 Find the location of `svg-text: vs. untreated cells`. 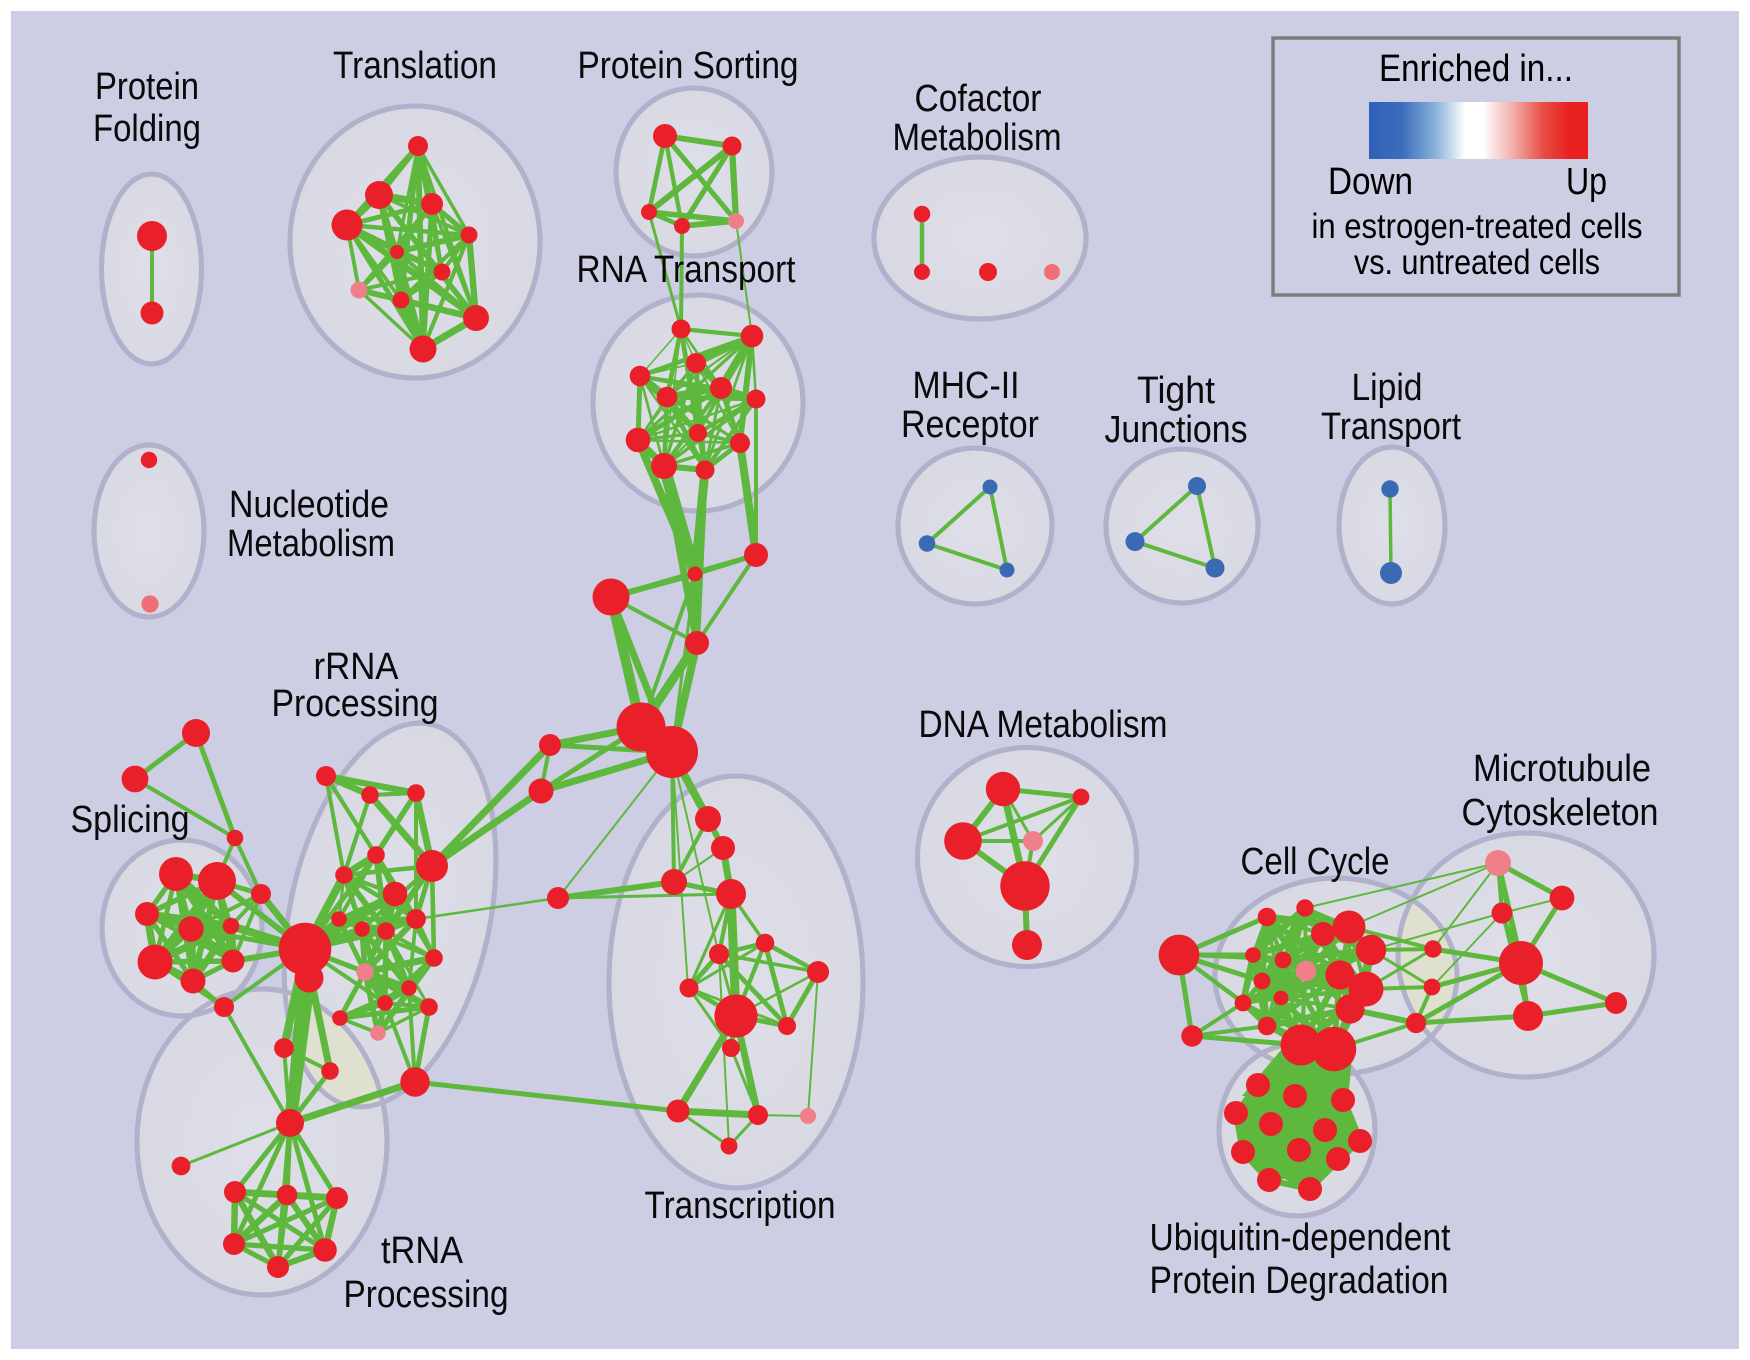

svg-text: vs. untreated cells is located at coordinates (1477, 262).